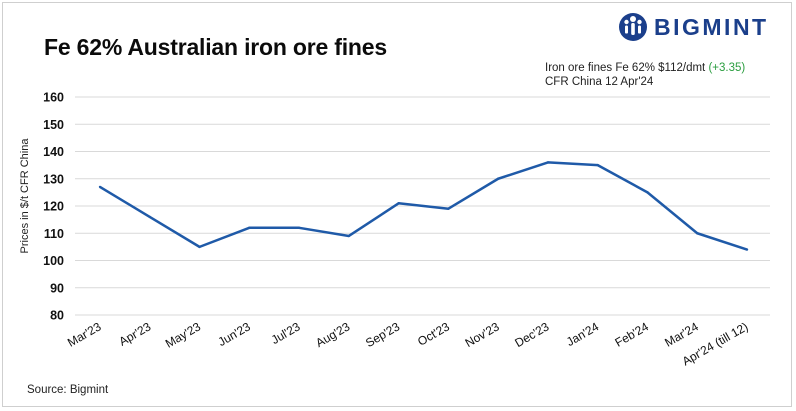 The width and height of the screenshot is (796, 411). What do you see at coordinates (84, 334) in the screenshot?
I see `x-tick-label: Mar'23` at bounding box center [84, 334].